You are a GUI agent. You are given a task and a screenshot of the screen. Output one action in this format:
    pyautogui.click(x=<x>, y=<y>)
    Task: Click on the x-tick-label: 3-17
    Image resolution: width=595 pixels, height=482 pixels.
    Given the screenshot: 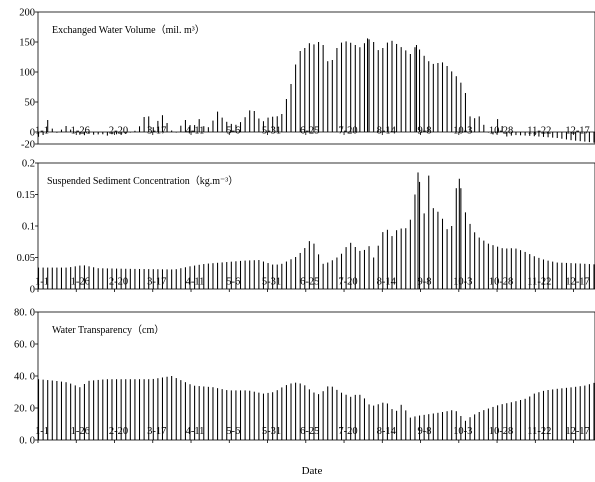 What is the action you would take?
    pyautogui.click(x=156, y=431)
    